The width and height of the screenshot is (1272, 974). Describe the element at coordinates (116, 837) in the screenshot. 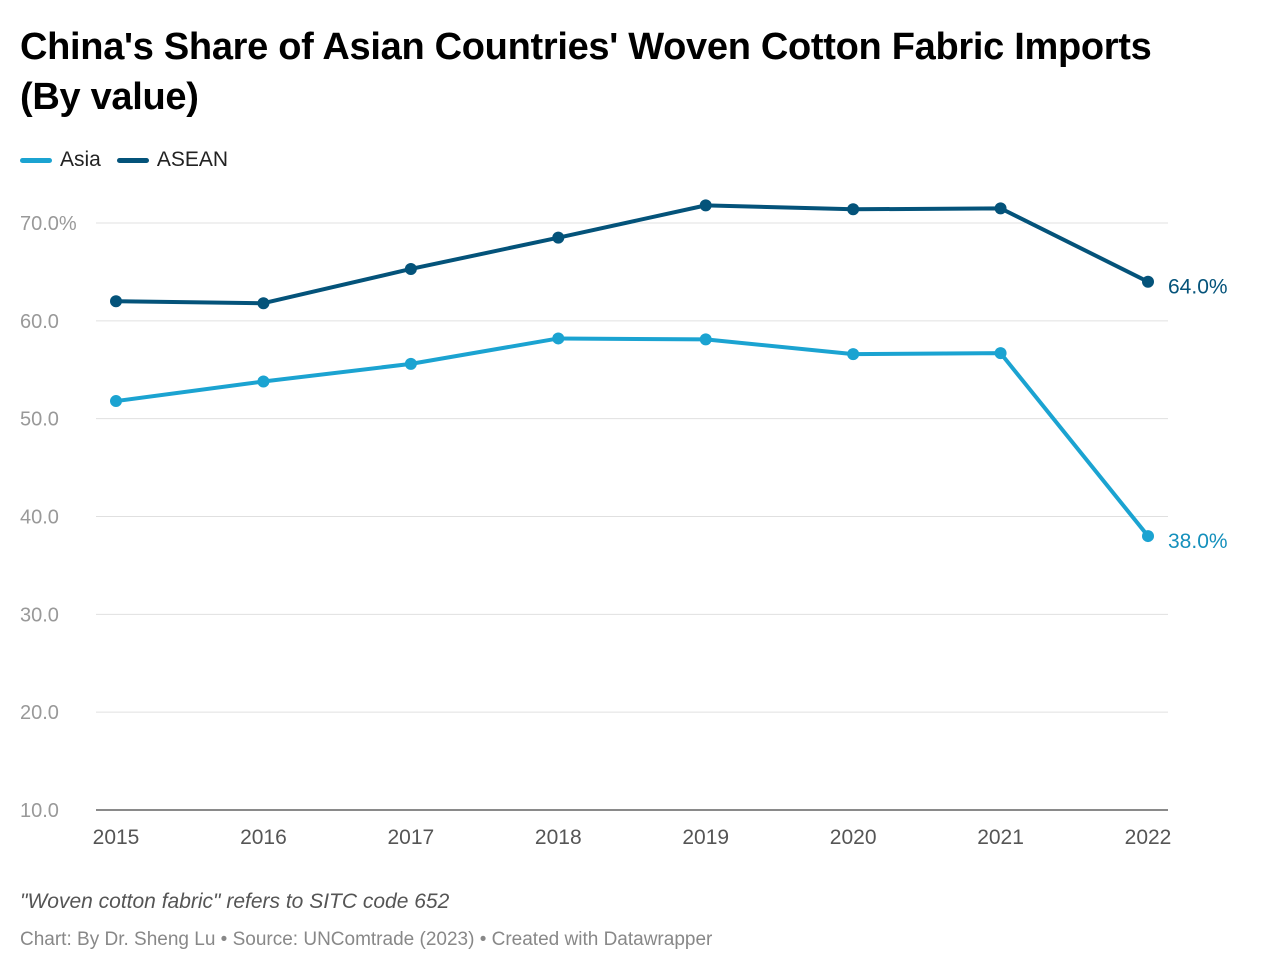

I see `x-tick-label: 2015` at that location.